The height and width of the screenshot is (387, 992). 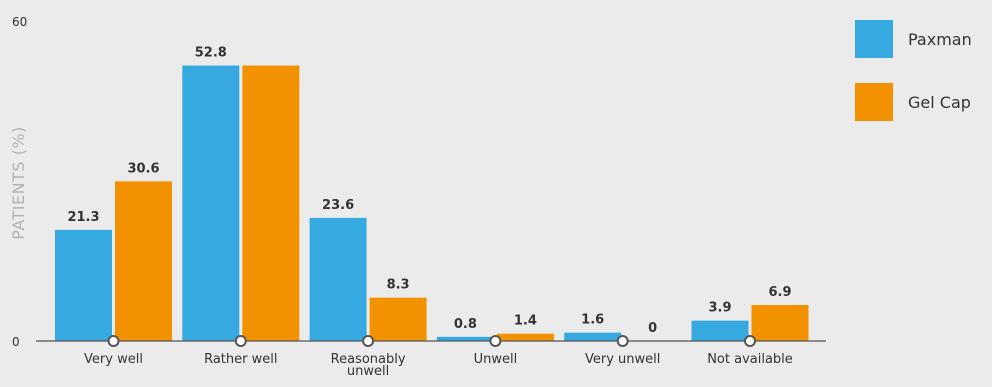 I want to click on bar-value-label: 8.3, so click(x=398, y=285).